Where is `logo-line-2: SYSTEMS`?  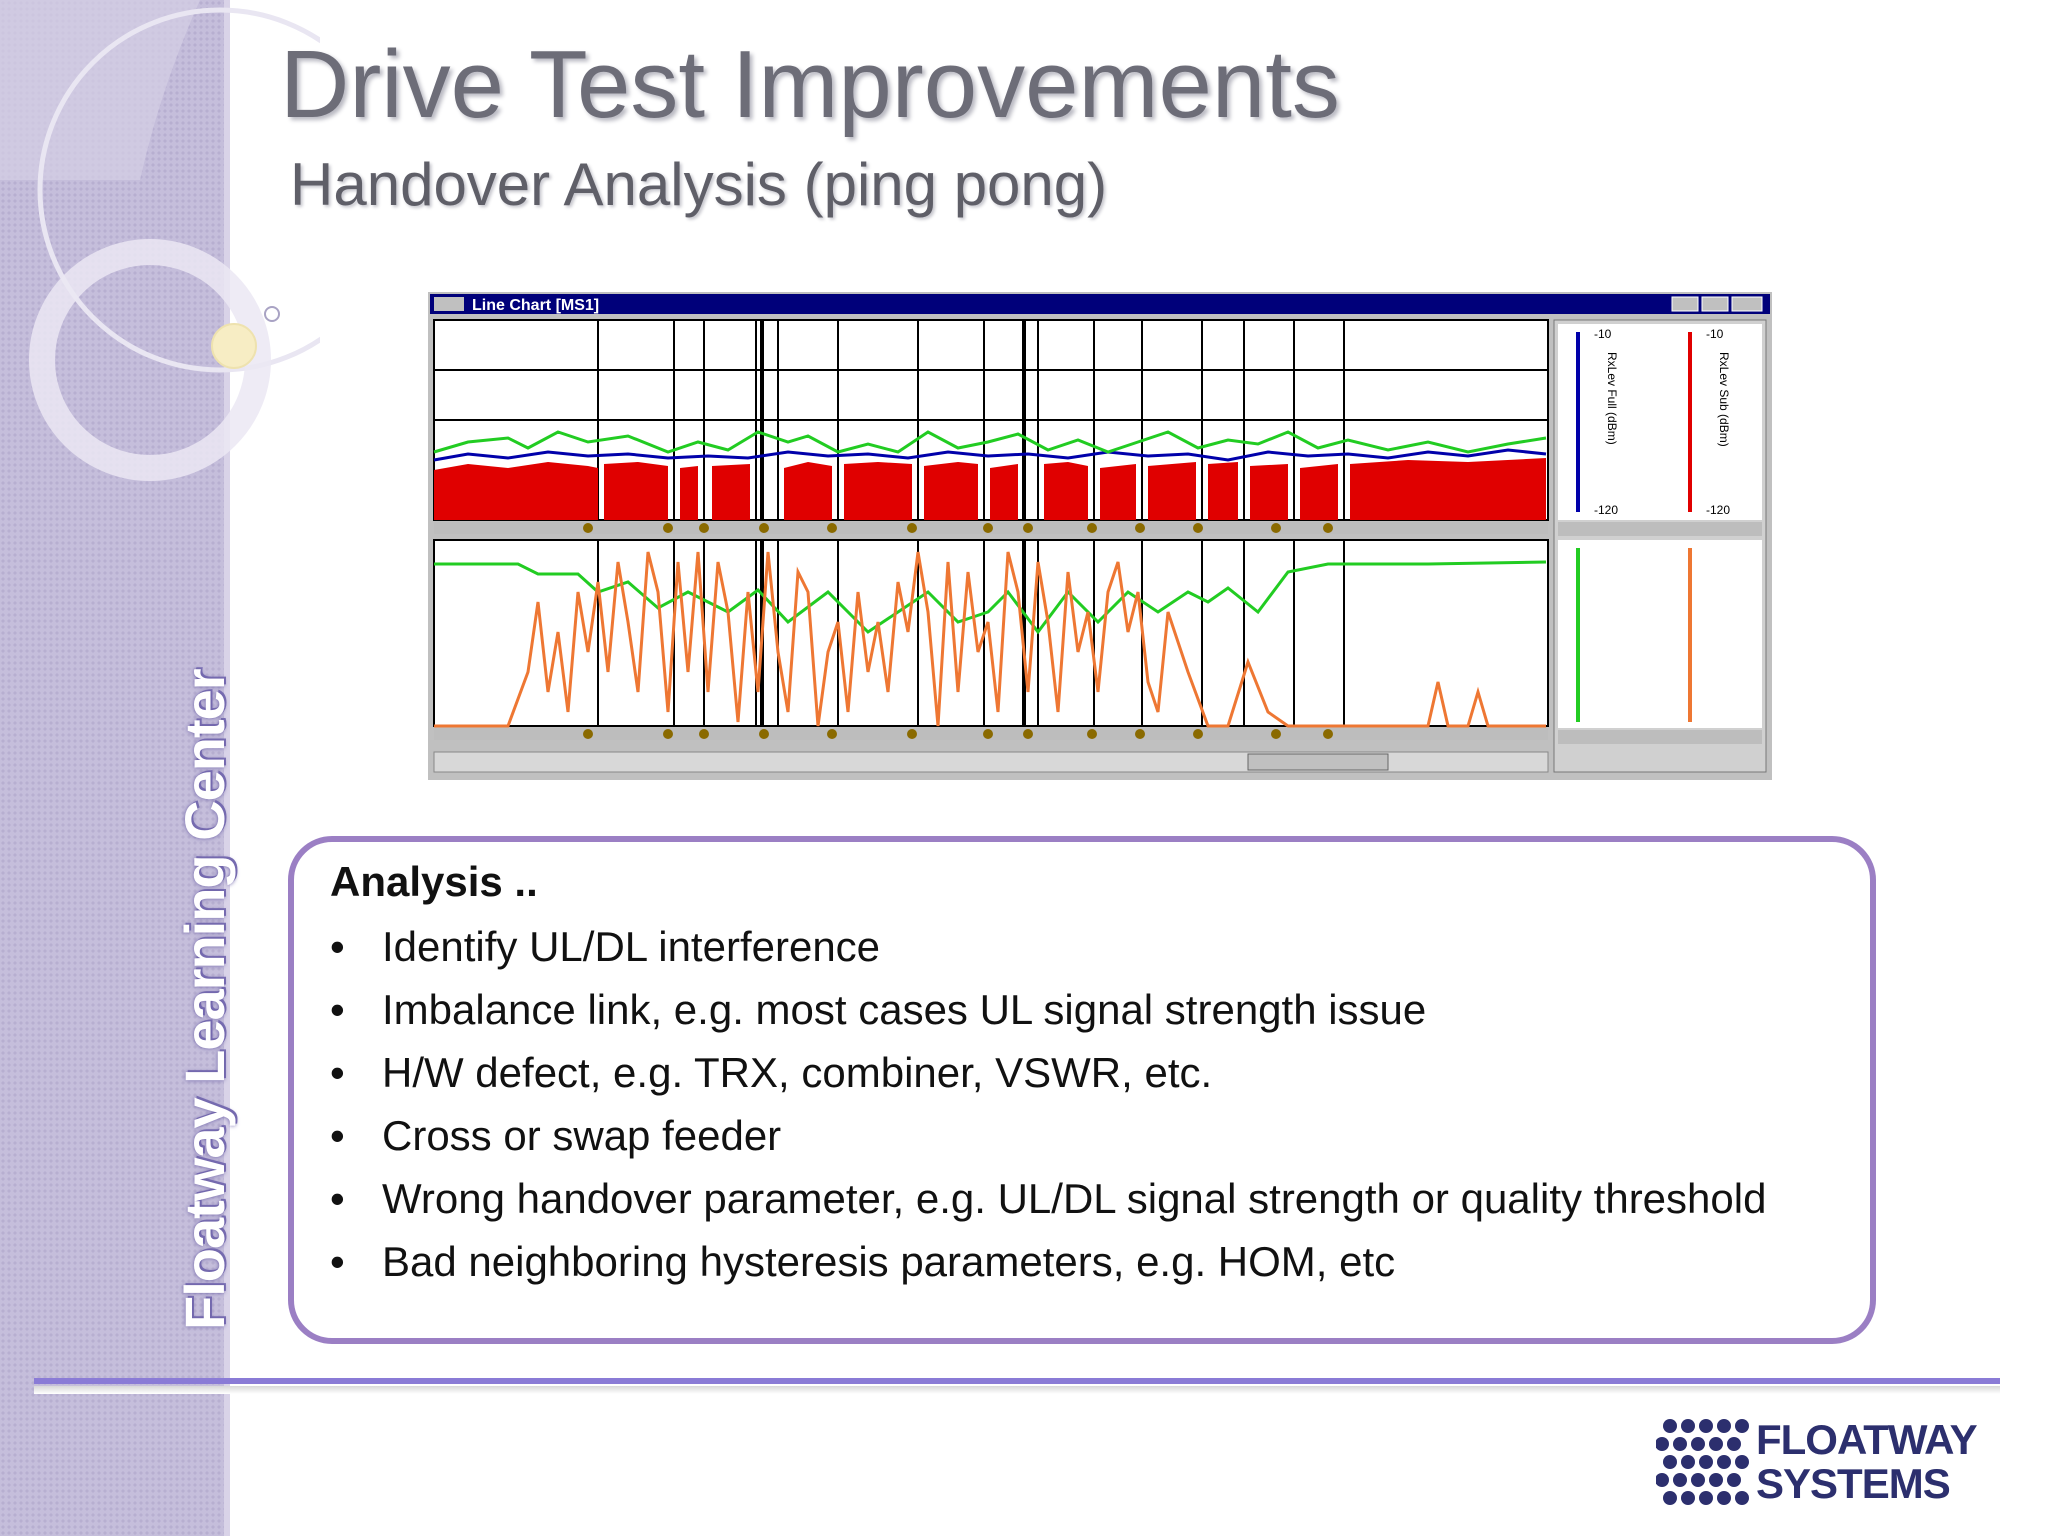
logo-line-2: SYSTEMS is located at coordinates (1853, 1483).